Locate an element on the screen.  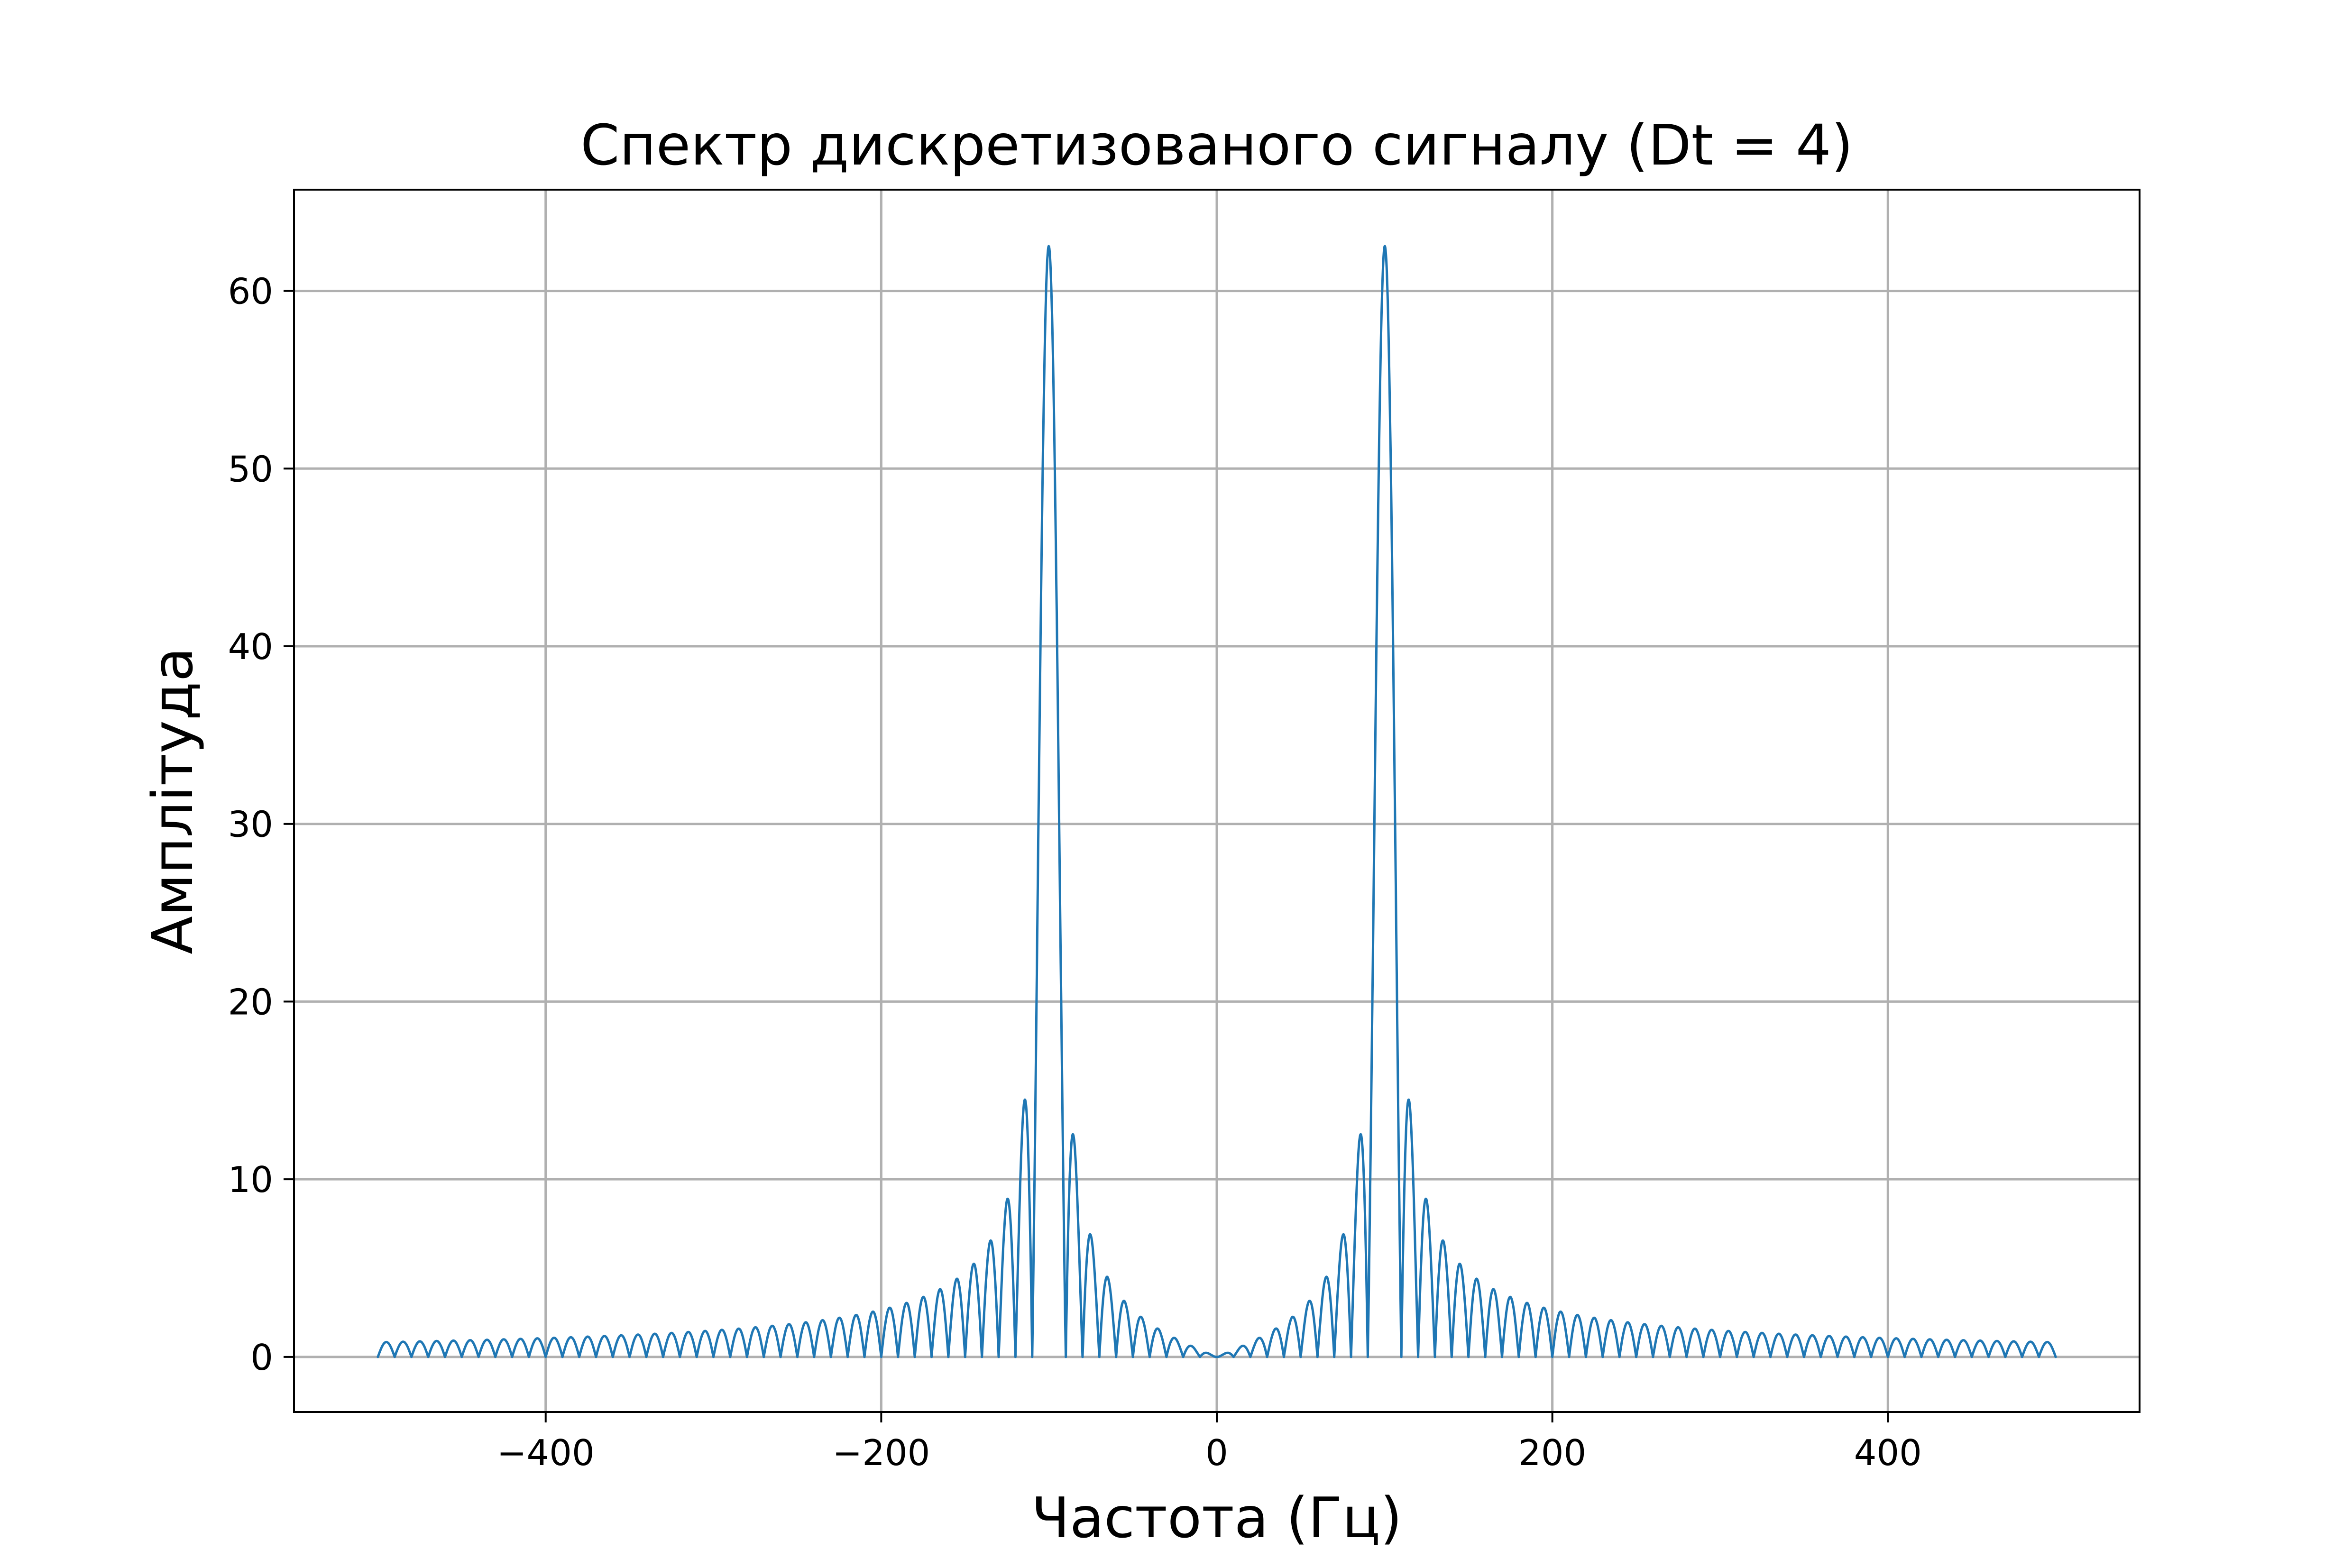
y-tick-label: 10 is located at coordinates (251, 1180).